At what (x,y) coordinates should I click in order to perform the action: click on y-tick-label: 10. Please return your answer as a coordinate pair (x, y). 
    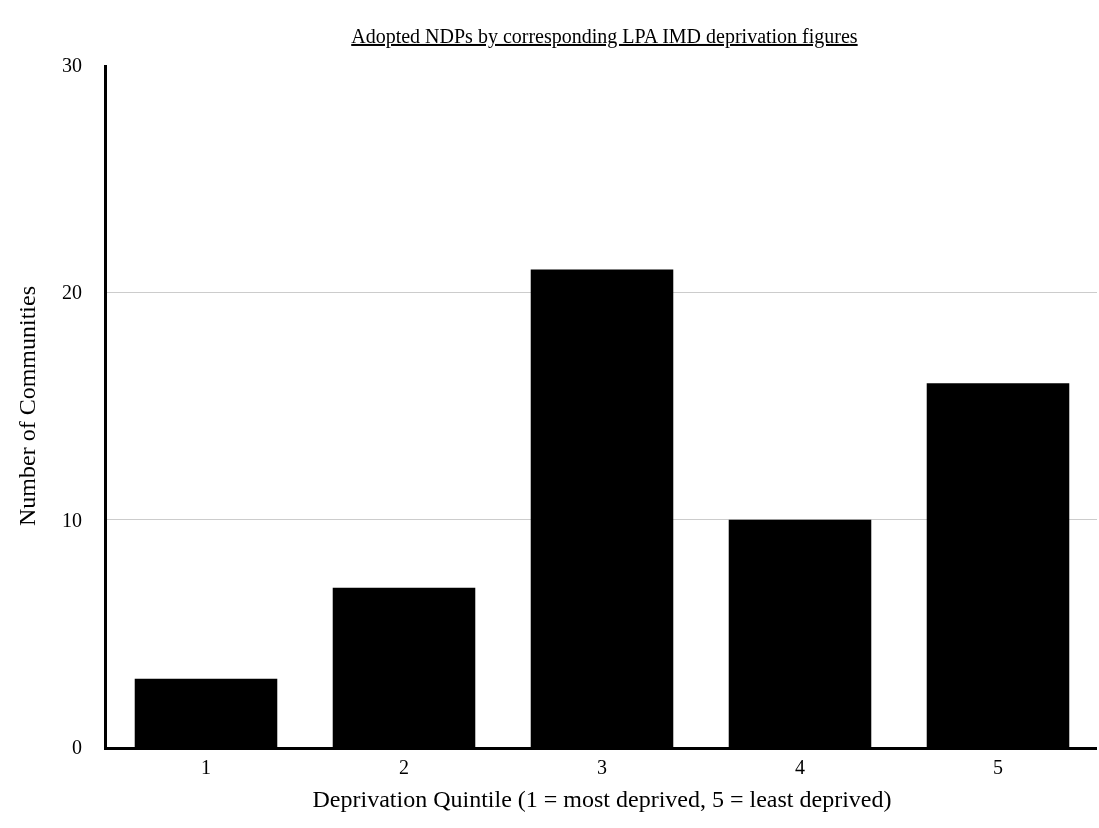
    Looking at the image, I should click on (72, 519).